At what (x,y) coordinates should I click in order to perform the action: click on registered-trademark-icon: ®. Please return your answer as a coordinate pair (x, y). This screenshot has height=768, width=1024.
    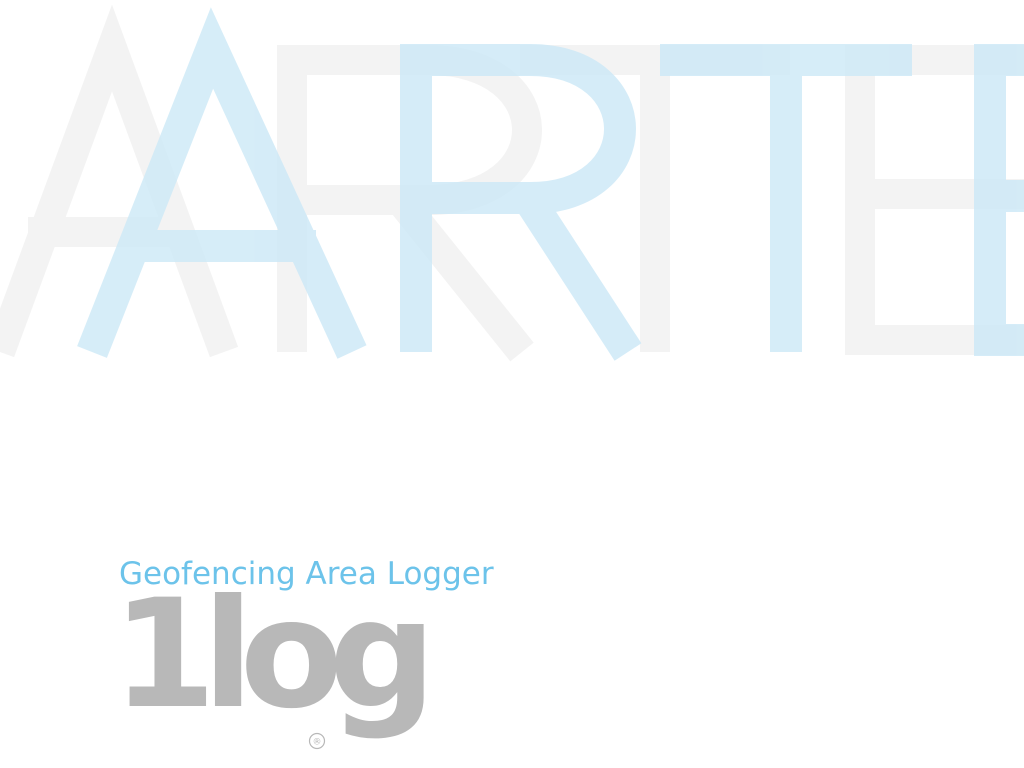
    Looking at the image, I should click on (317, 741).